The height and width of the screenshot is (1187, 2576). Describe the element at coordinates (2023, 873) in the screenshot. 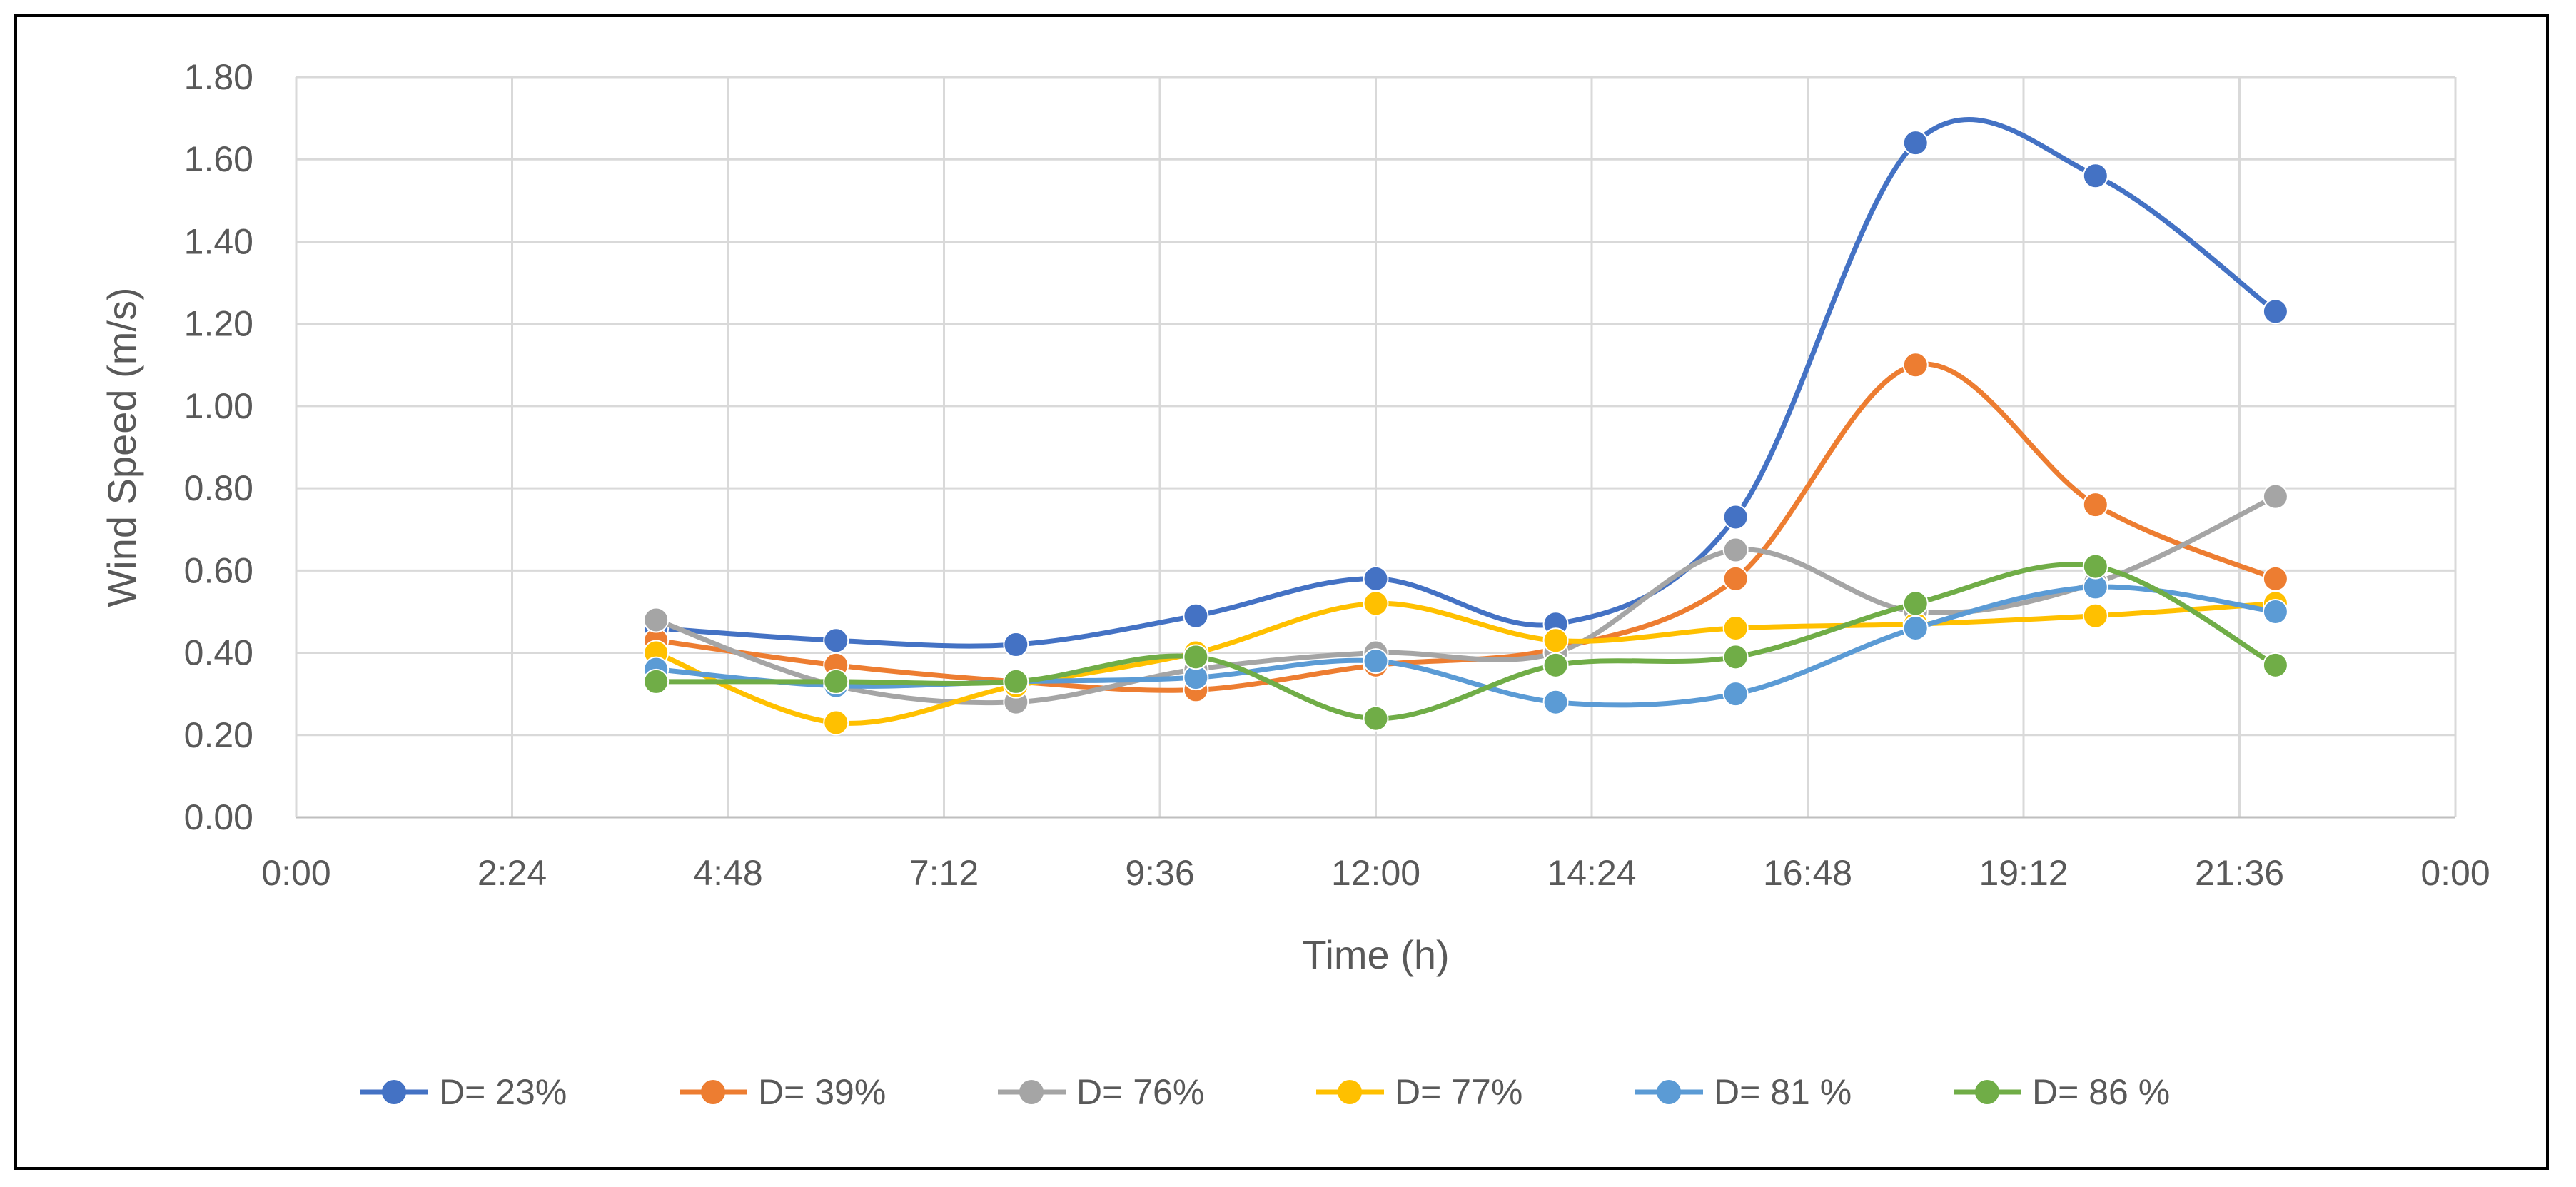

I see `x-tick-label: 19:12` at that location.